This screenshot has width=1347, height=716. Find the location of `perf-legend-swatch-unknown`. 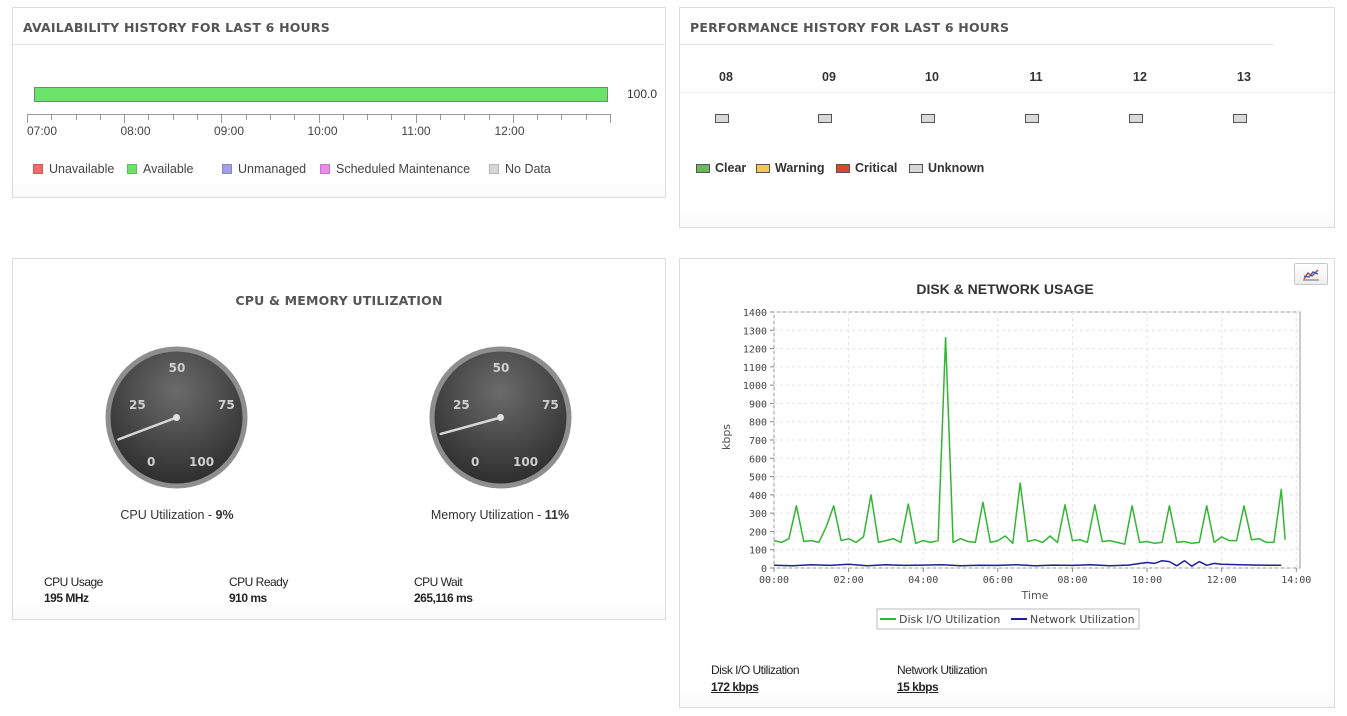

perf-legend-swatch-unknown is located at coordinates (916, 168).